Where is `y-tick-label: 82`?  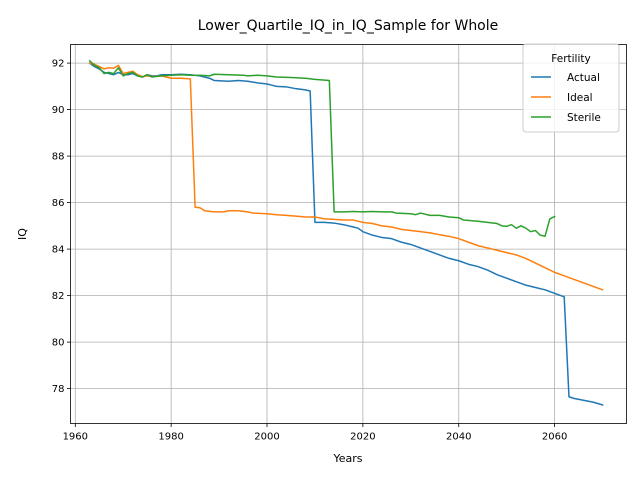
y-tick-label: 82 is located at coordinates (58, 296).